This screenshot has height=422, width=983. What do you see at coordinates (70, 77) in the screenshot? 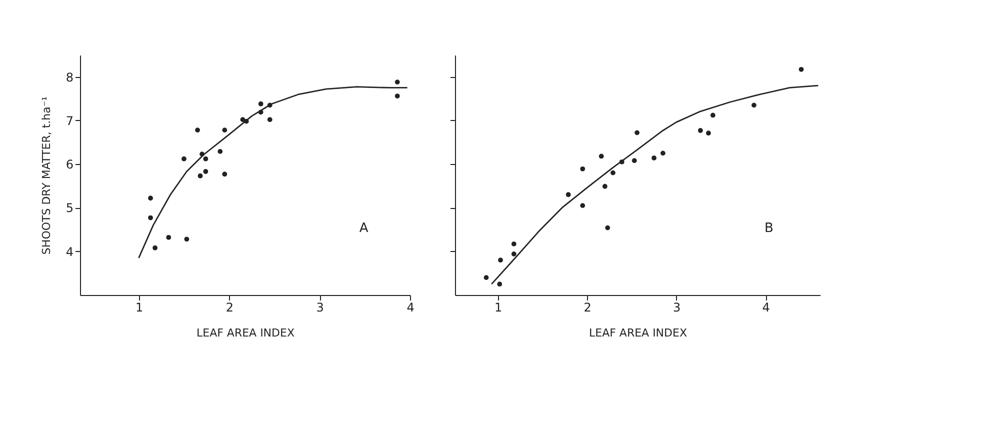
I see `y-tick-label: 8` at bounding box center [70, 77].